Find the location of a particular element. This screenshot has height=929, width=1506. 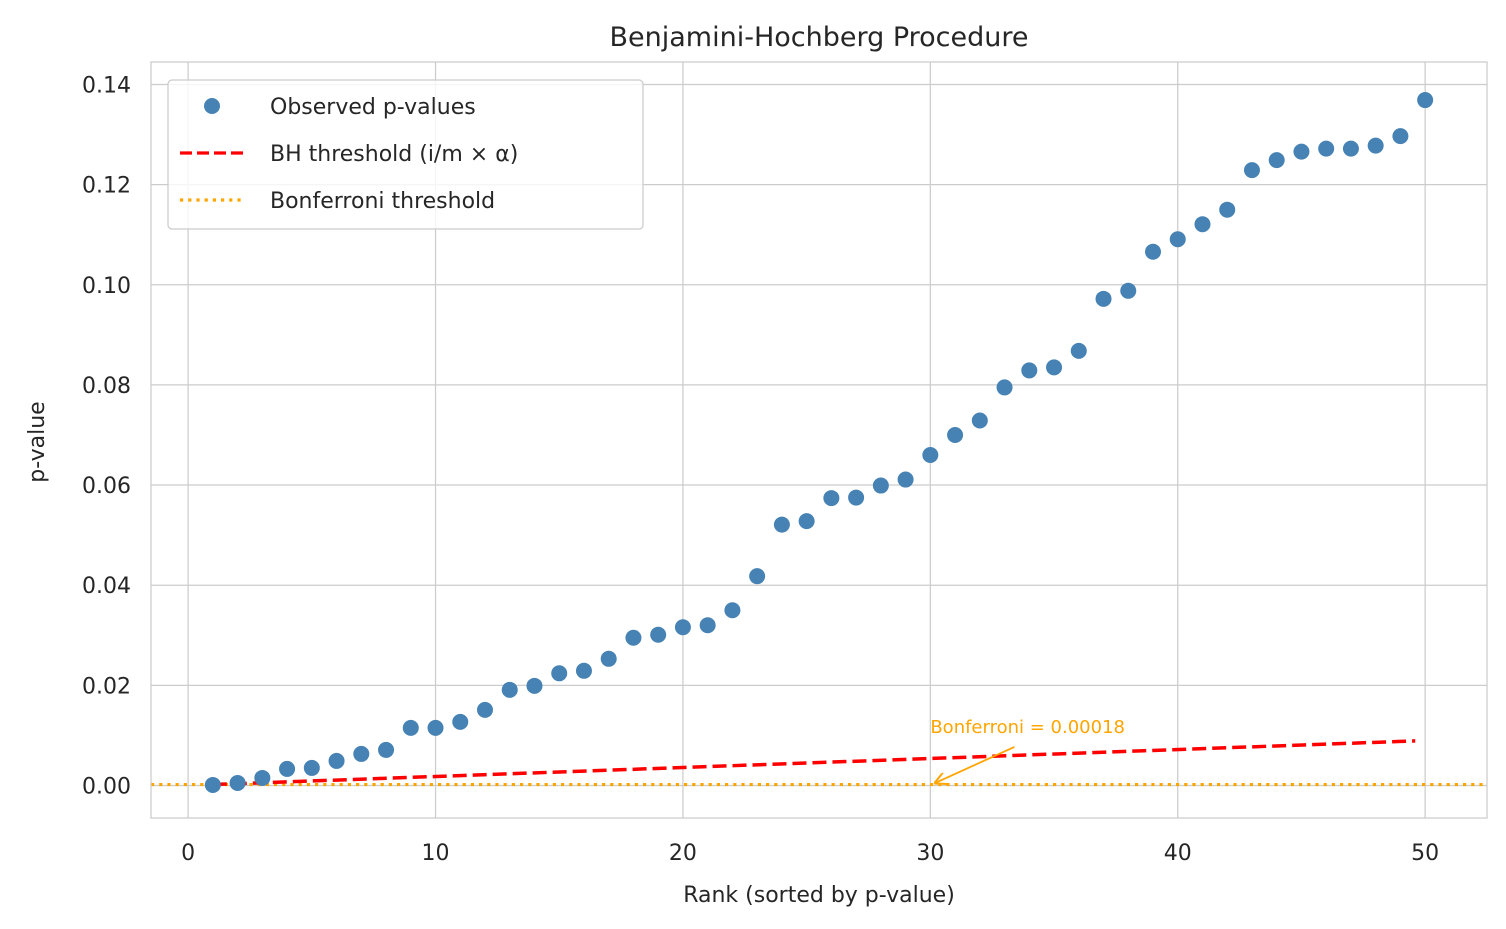

y-tick-label: 0.06 is located at coordinates (106, 486).